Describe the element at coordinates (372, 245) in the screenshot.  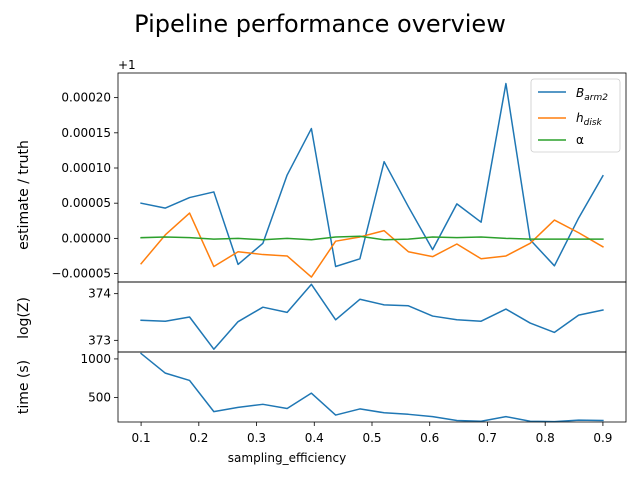
I see `series-line-h-disk` at that location.